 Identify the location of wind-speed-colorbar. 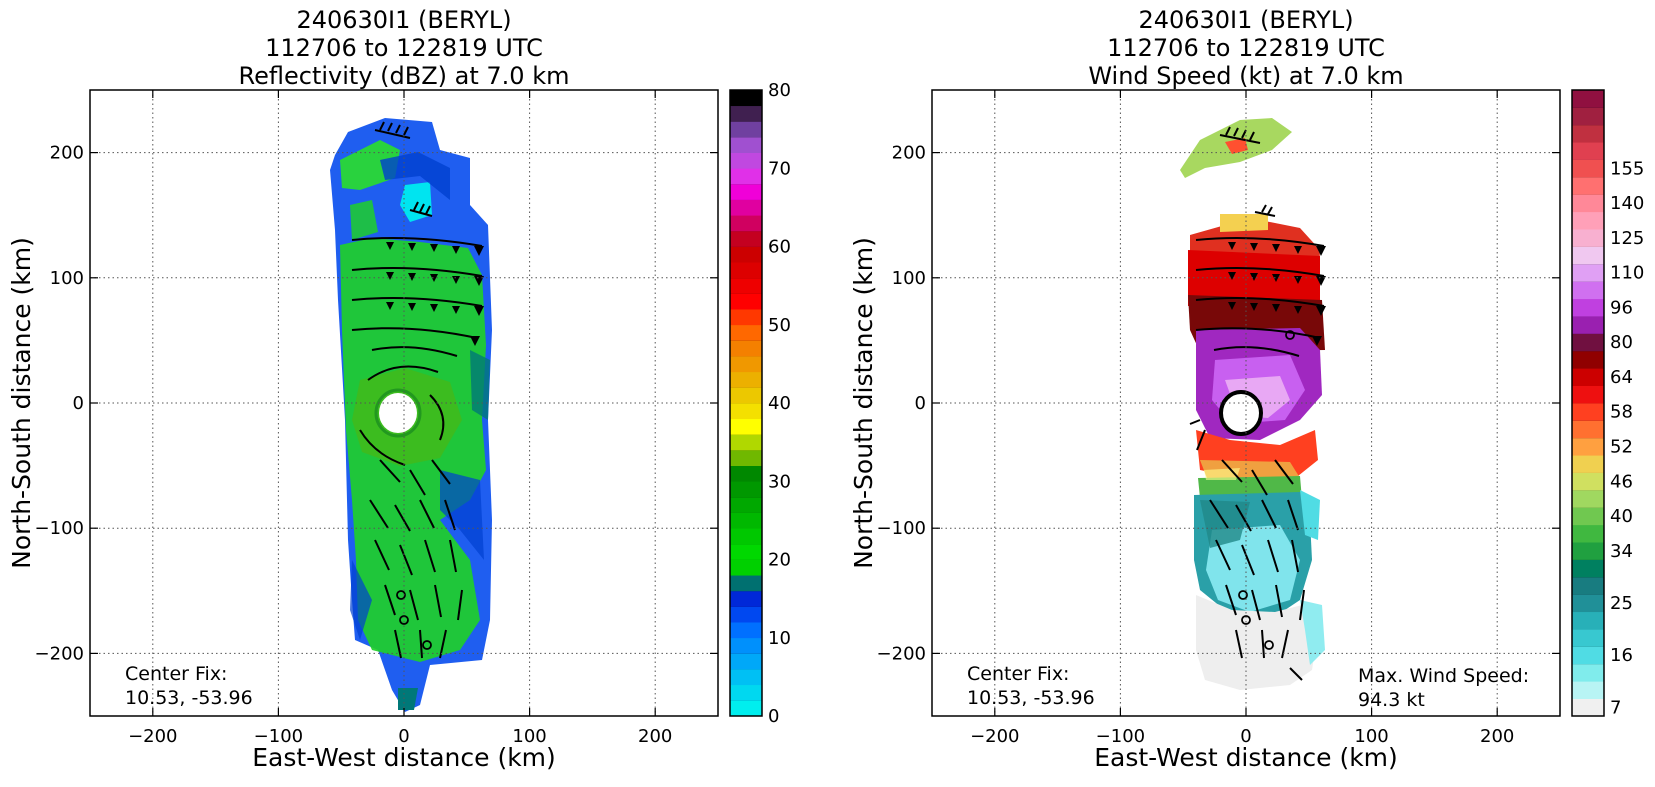
(1588, 403).